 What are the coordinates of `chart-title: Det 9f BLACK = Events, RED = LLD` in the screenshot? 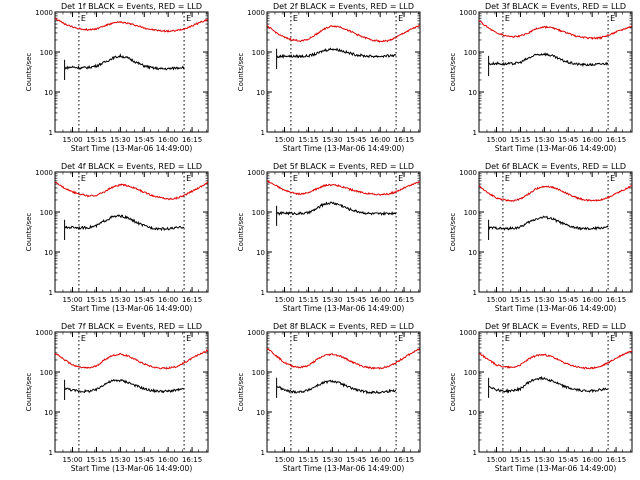 It's located at (555, 326).